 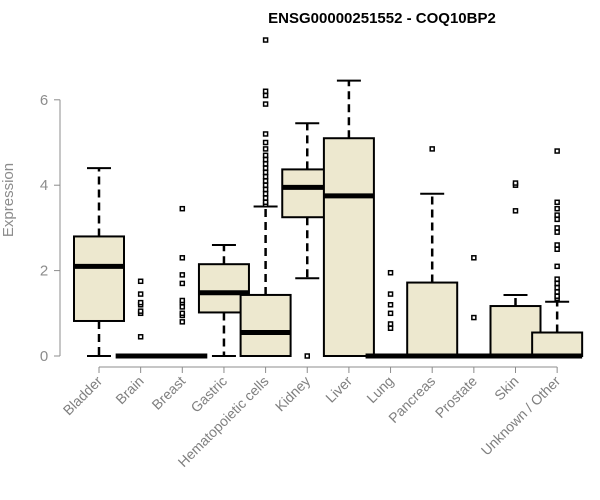 What do you see at coordinates (8, 200) in the screenshot?
I see `y-axis-label: Expression` at bounding box center [8, 200].